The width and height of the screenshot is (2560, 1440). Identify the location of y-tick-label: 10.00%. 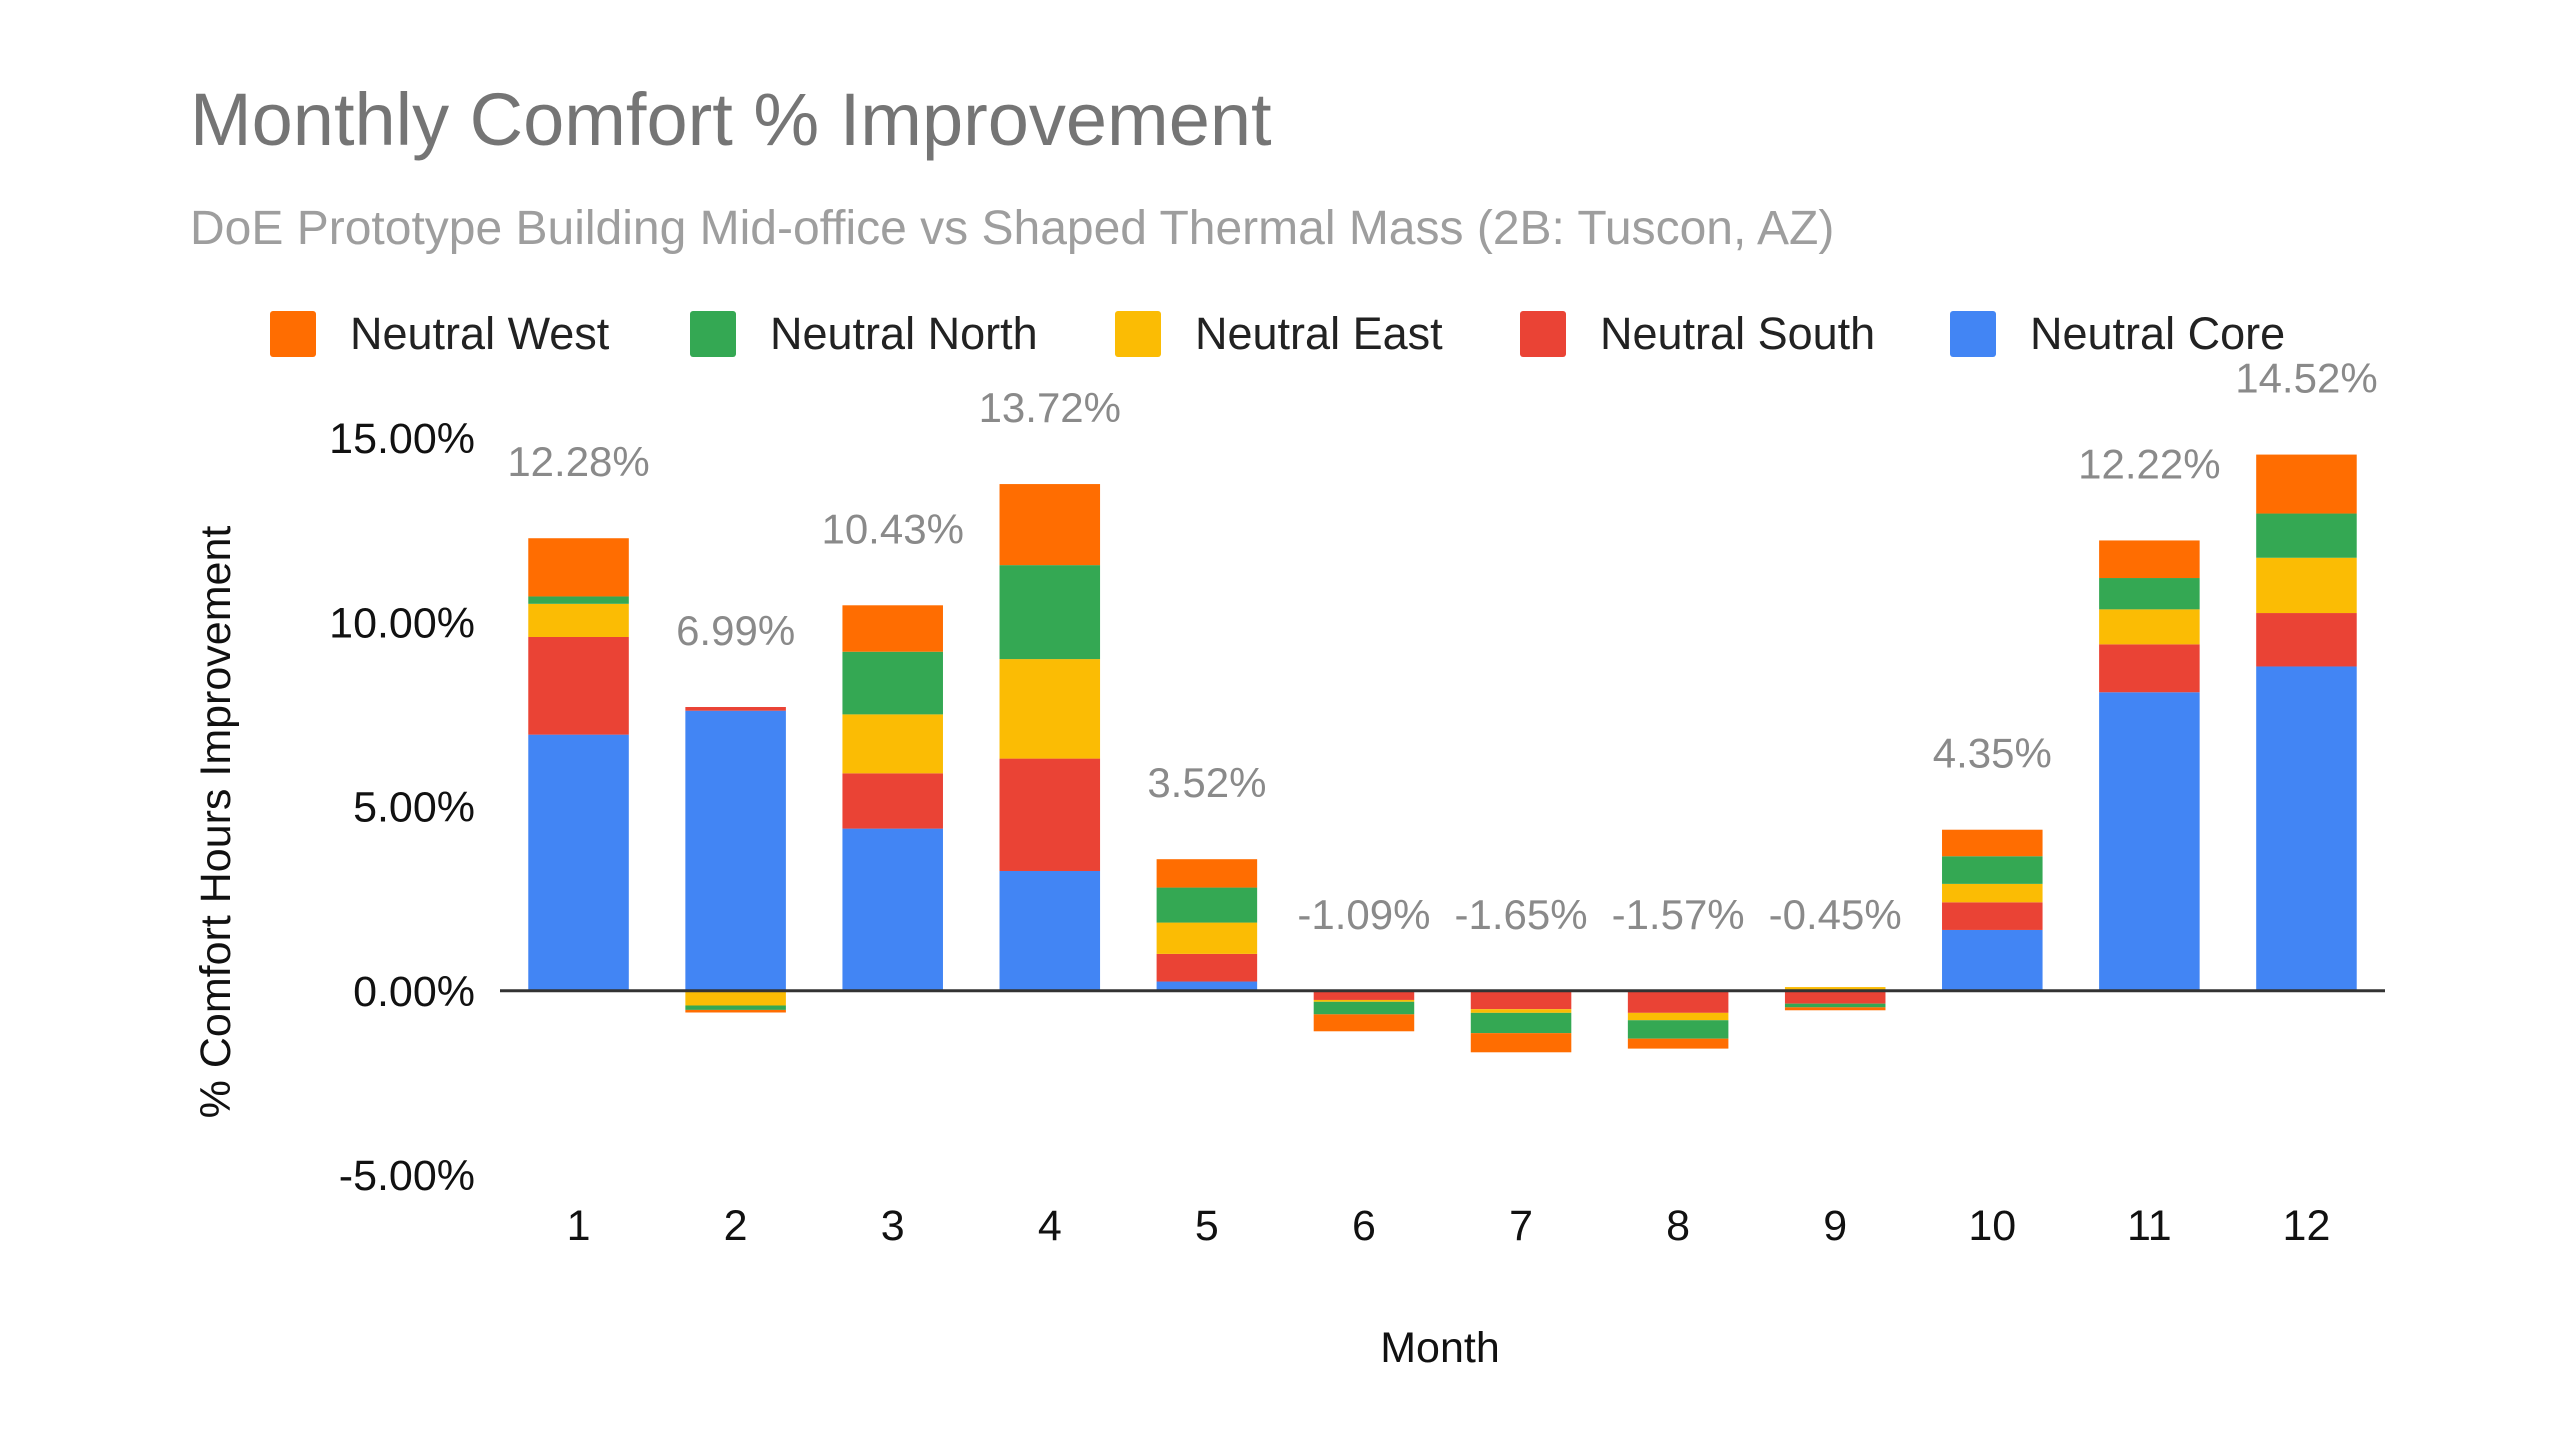
(402, 623).